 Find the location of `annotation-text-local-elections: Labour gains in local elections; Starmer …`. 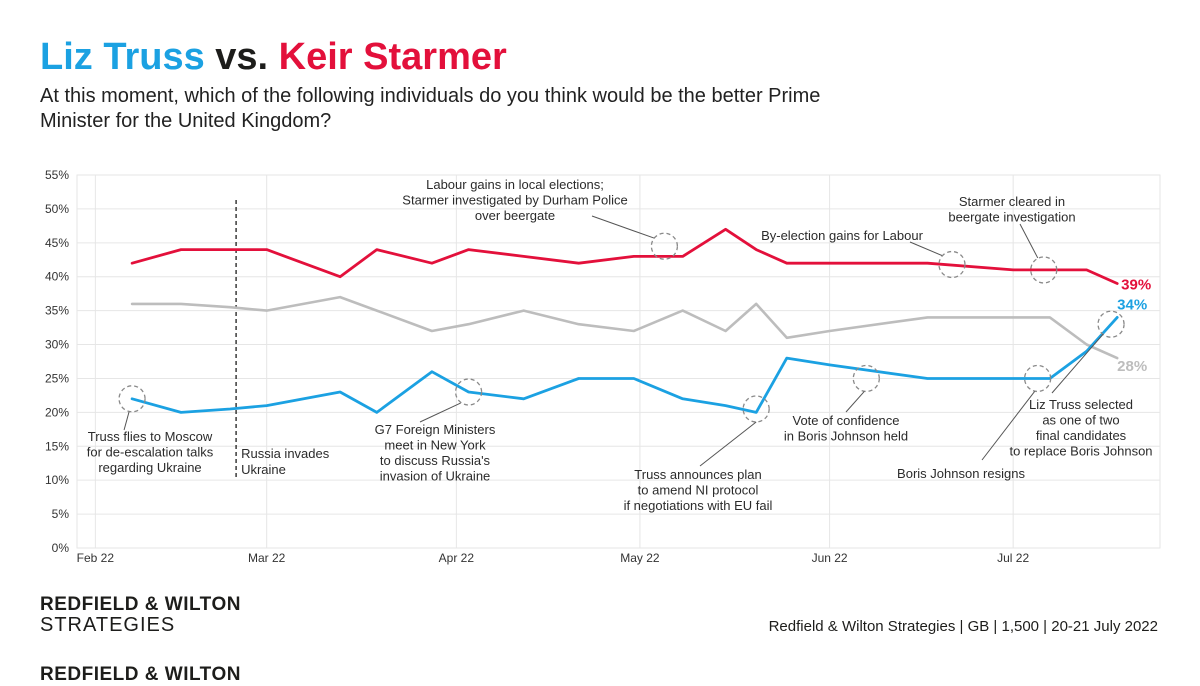

annotation-text-local-elections: Labour gains in local elections; Starmer … is located at coordinates (514, 200).